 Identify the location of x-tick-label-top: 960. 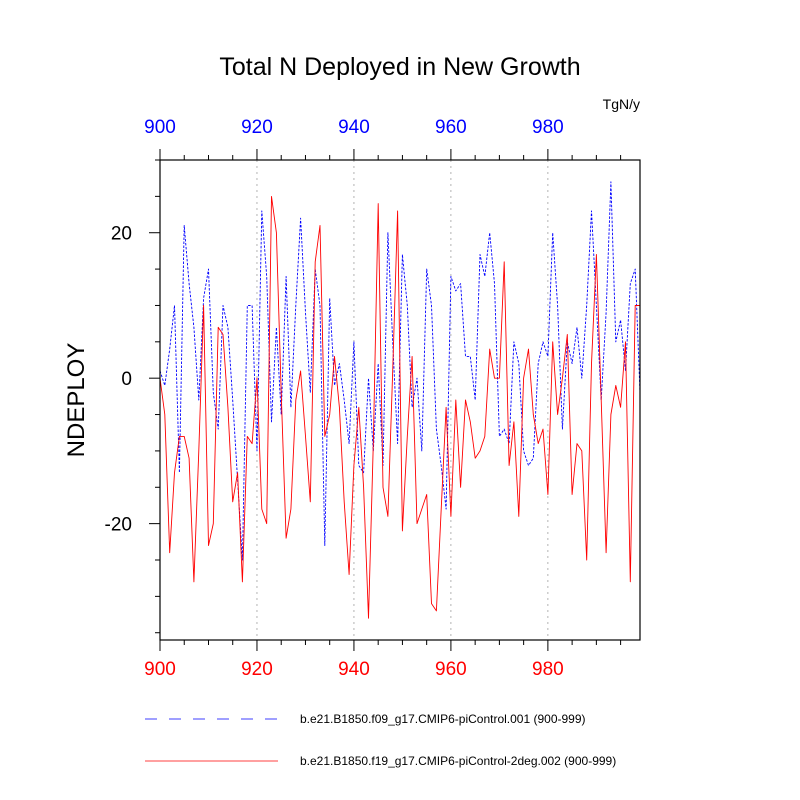
(451, 127).